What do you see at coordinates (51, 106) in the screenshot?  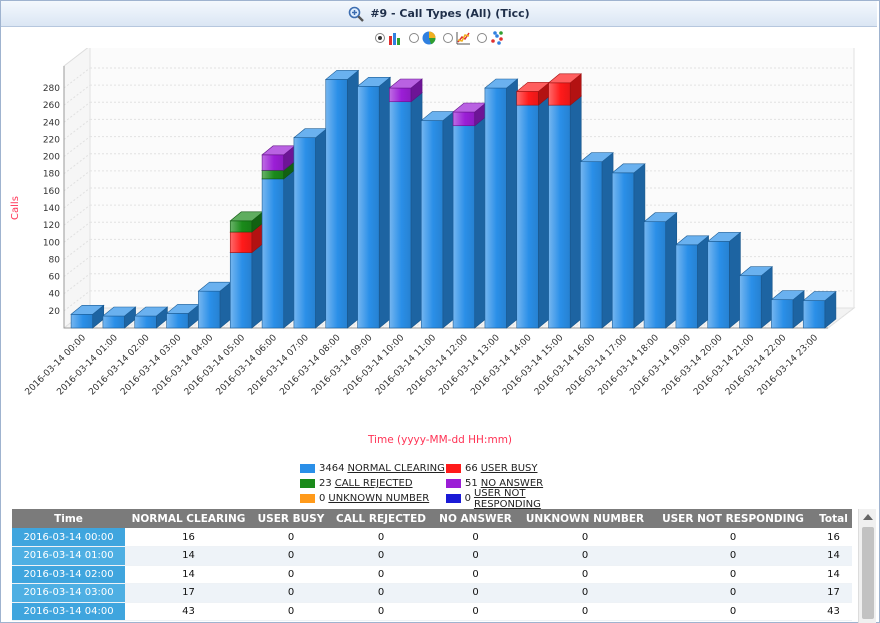 I see `y-tick-label: 260` at bounding box center [51, 106].